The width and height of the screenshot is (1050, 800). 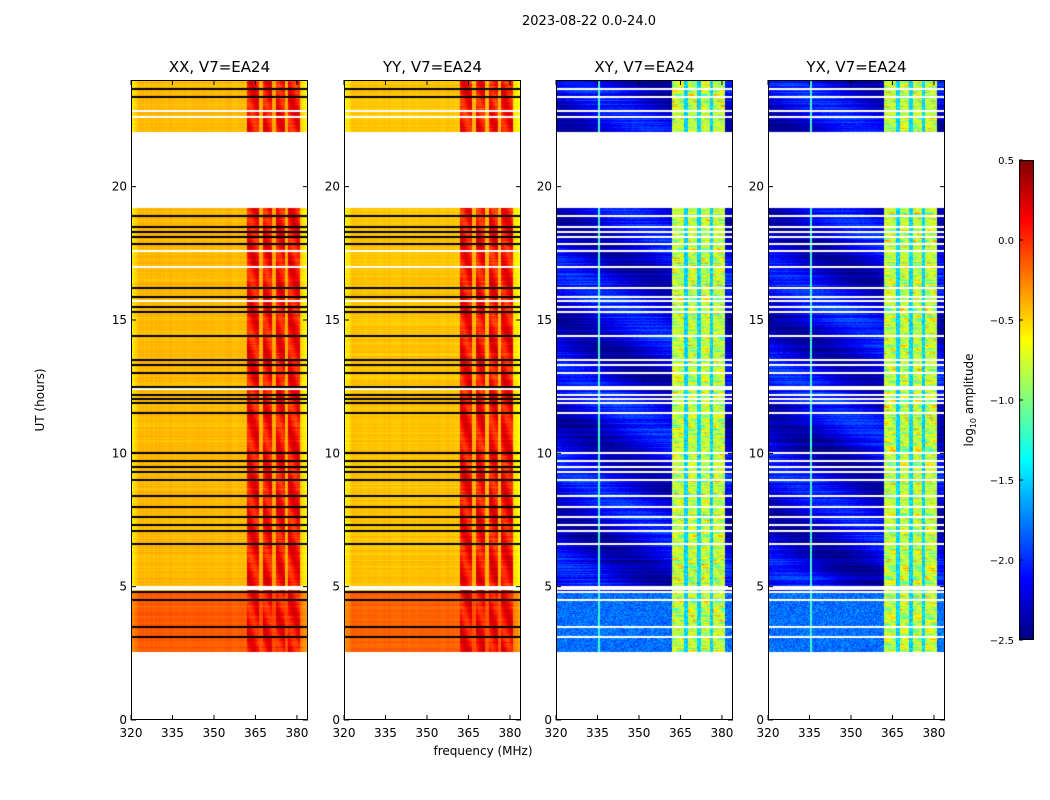 I want to click on panel-title: YX, V7=EA24, so click(x=856, y=67).